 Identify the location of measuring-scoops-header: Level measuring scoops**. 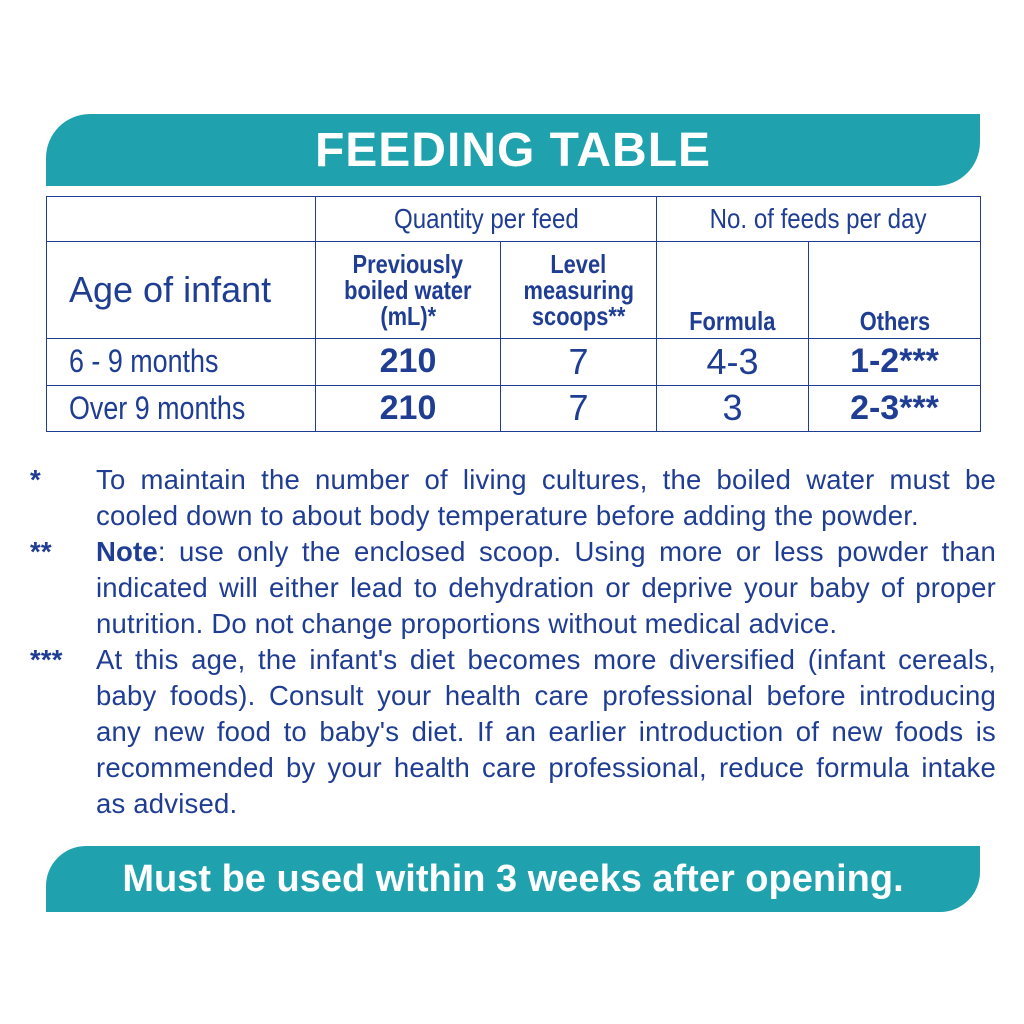
(578, 290).